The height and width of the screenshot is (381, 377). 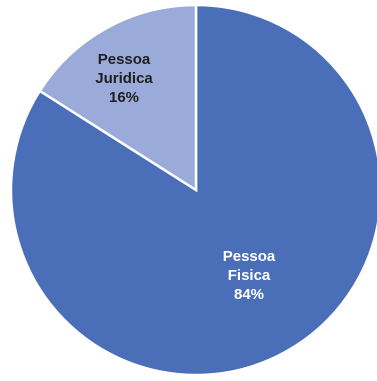 What do you see at coordinates (249, 294) in the screenshot?
I see `slice-label-line: 84%` at bounding box center [249, 294].